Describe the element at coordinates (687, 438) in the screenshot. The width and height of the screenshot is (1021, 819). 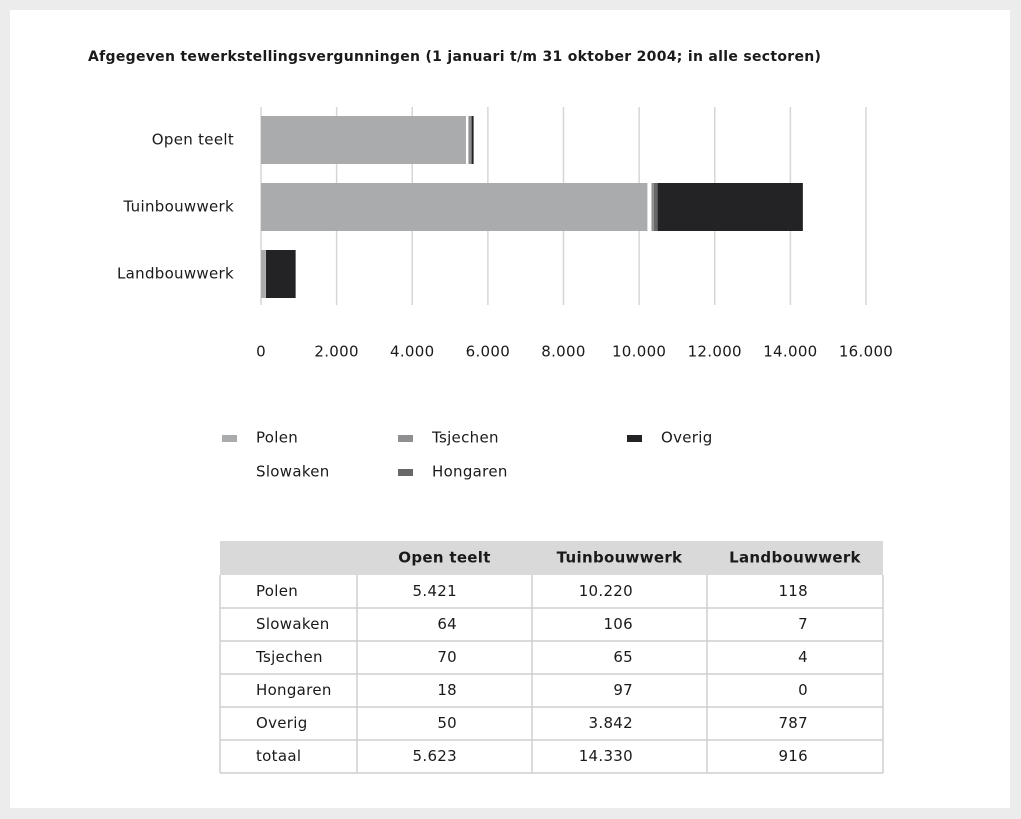
I see `legend-label: Overig` at that location.